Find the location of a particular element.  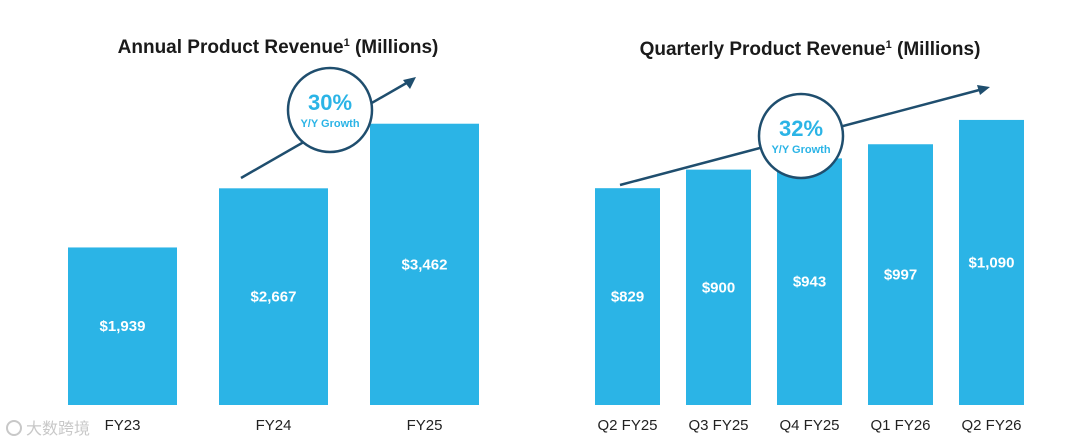

quarterly-bar-value-label: $900 is located at coordinates (718, 287).